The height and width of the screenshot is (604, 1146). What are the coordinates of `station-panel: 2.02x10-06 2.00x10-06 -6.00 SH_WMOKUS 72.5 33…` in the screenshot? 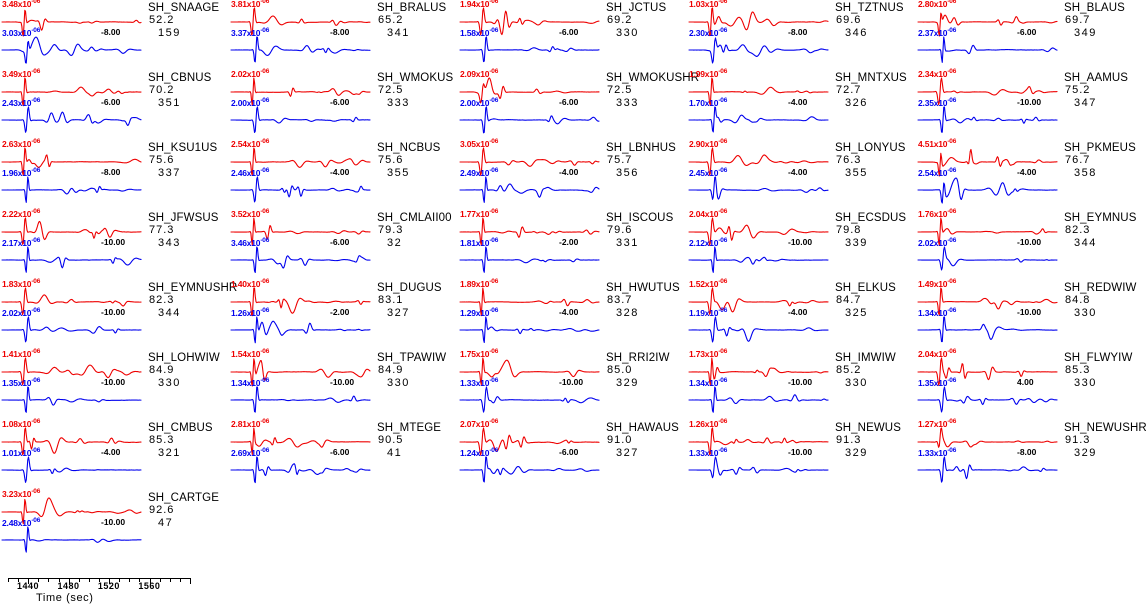 It's located at (343, 104).